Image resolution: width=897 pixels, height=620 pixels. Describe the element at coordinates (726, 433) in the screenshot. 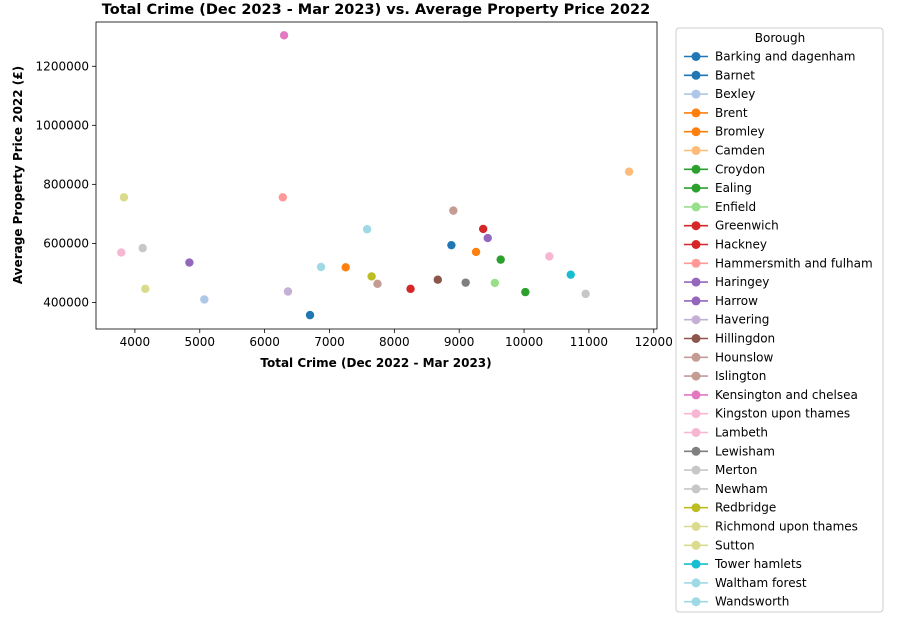

I see `legend-entry: Lambeth` at that location.